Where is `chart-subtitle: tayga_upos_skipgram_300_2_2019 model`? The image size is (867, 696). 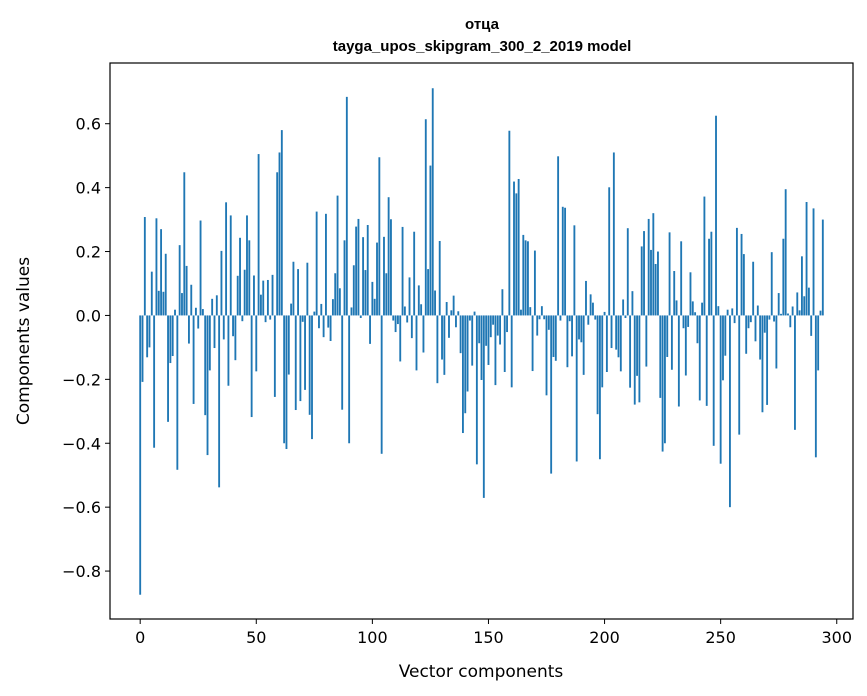
chart-subtitle: tayga_upos_skipgram_300_2_2019 model is located at coordinates (482, 46).